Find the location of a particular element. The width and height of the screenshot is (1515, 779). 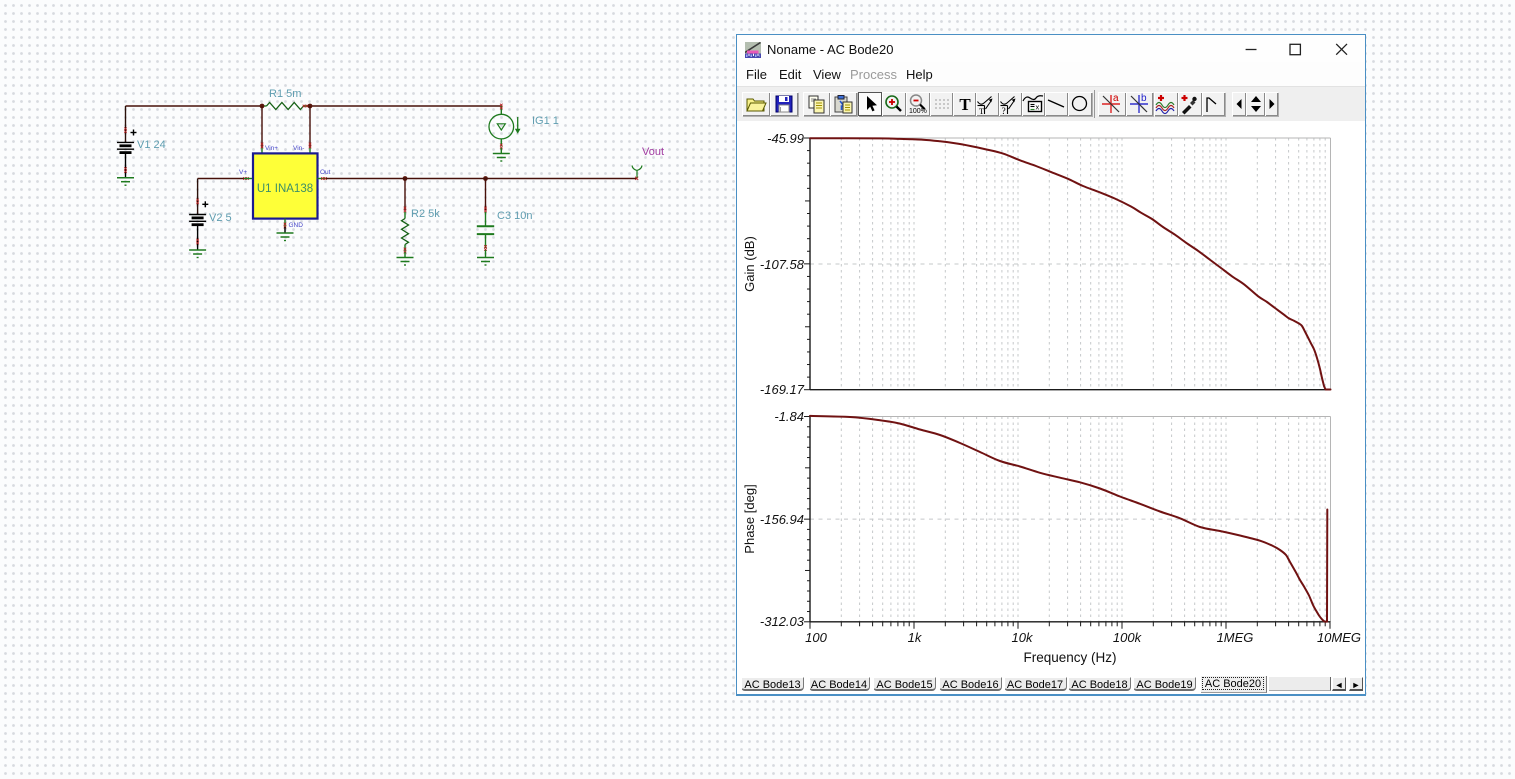

svg-text: 100% is located at coordinates (918, 111).